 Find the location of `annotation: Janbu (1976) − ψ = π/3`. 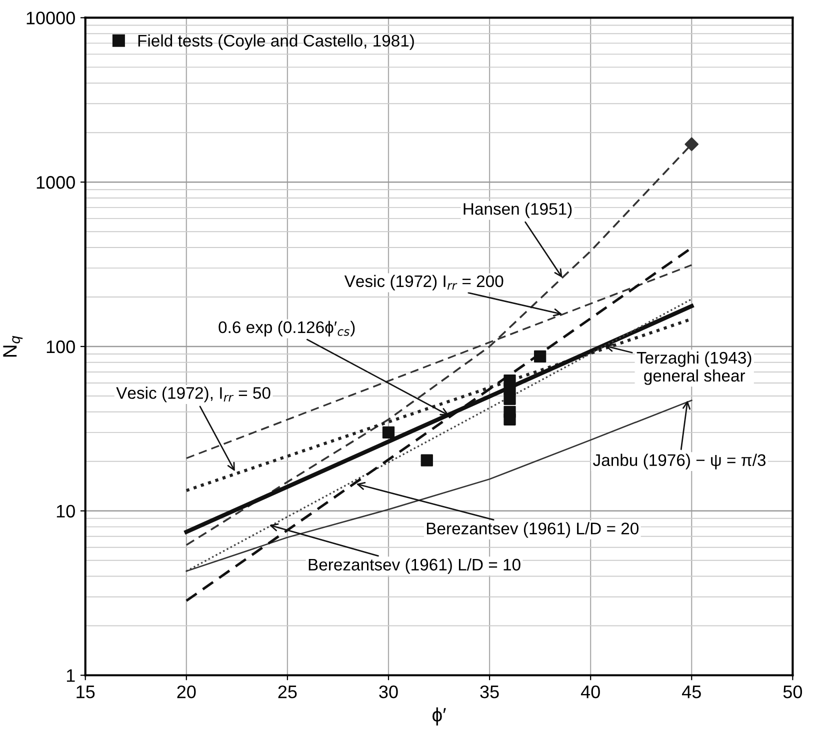

annotation: Janbu (1976) − ψ = π/3 is located at coordinates (679, 462).